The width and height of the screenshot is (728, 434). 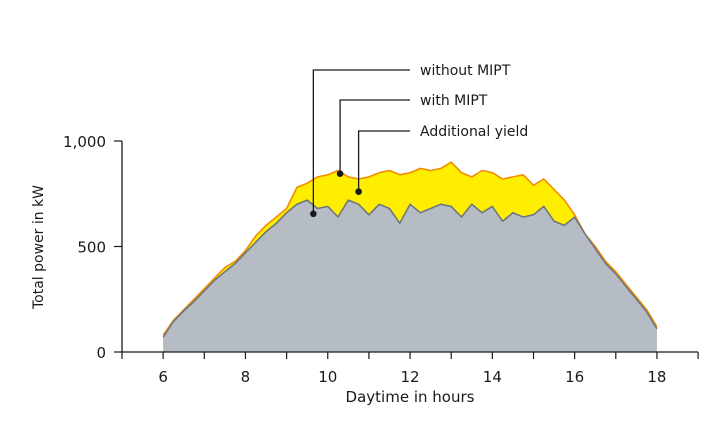 What do you see at coordinates (163, 377) in the screenshot?
I see `x-tick-label: 6` at bounding box center [163, 377].